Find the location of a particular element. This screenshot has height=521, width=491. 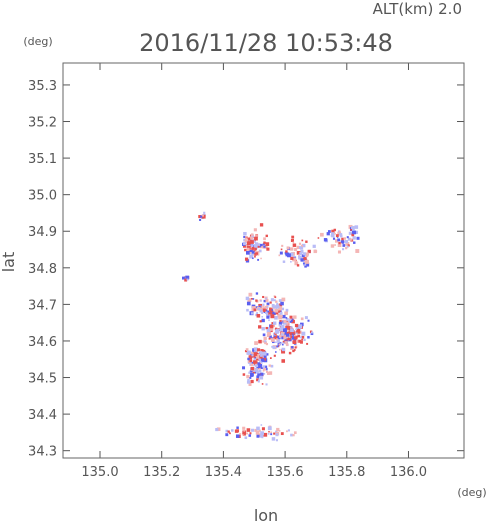

x-tick-label: 135.4 is located at coordinates (223, 472).